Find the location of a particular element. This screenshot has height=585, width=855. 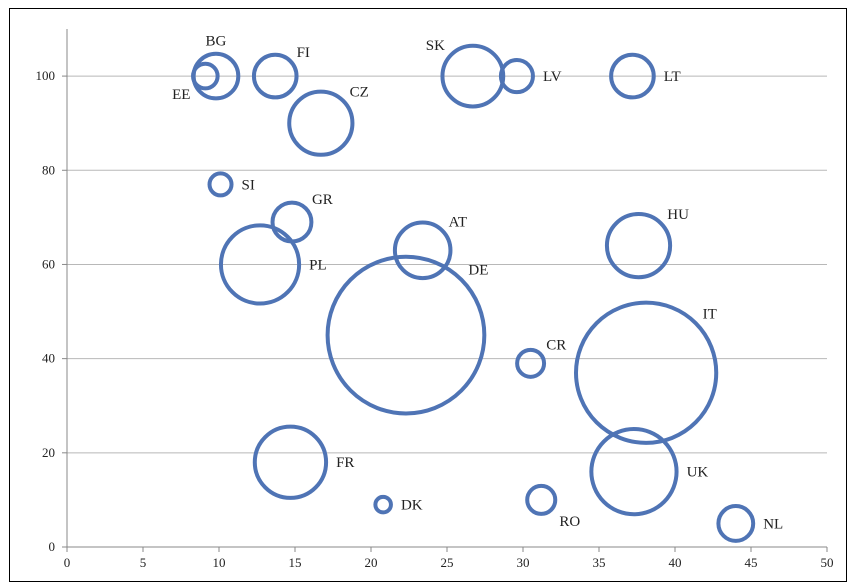

bubble-label-dk: DK is located at coordinates (412, 506).